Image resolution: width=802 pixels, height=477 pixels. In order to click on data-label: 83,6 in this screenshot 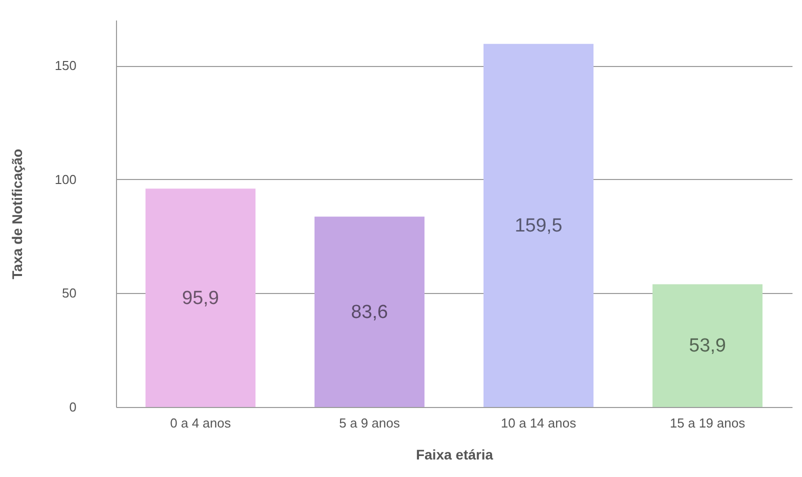, I will do `click(369, 312)`.